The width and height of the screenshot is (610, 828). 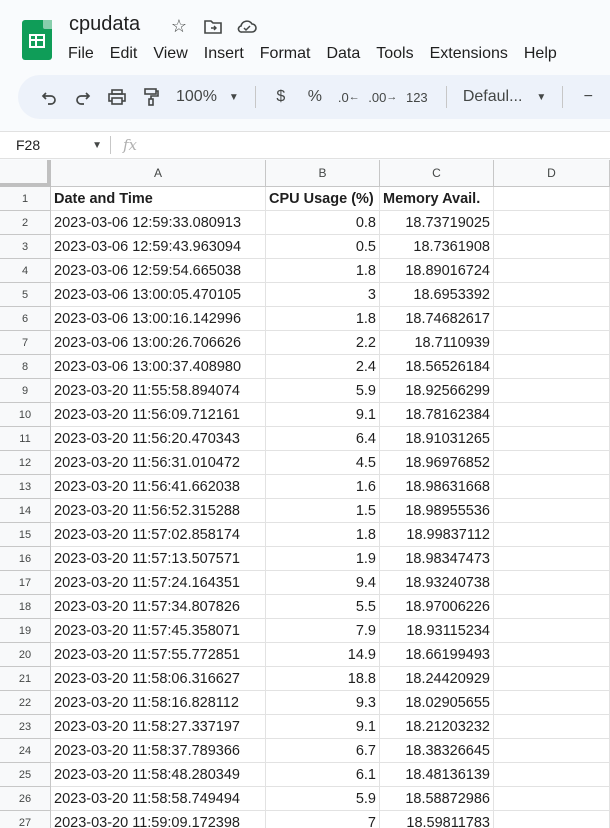 What do you see at coordinates (158, 439) in the screenshot?
I see `cell-date-time: 2023-03-20 11:56:20.470343` at bounding box center [158, 439].